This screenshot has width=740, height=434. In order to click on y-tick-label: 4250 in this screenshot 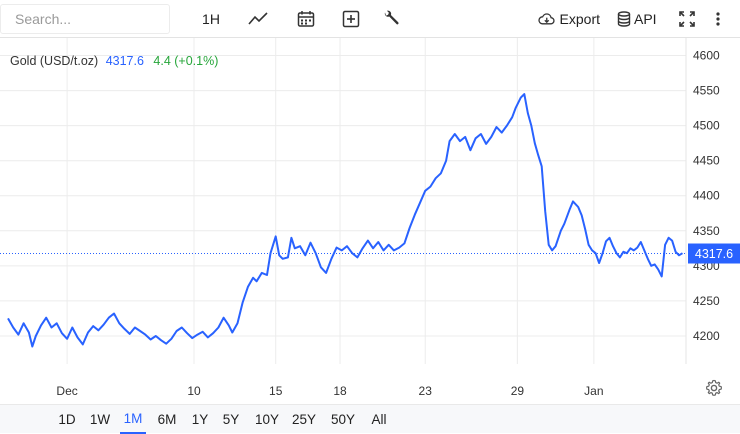, I will do `click(706, 301)`.